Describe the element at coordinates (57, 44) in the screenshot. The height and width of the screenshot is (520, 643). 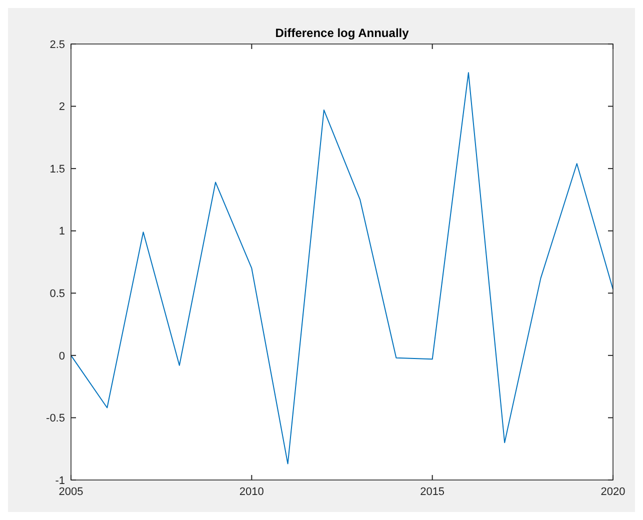
I see `y-tick-label: 2.5` at that location.